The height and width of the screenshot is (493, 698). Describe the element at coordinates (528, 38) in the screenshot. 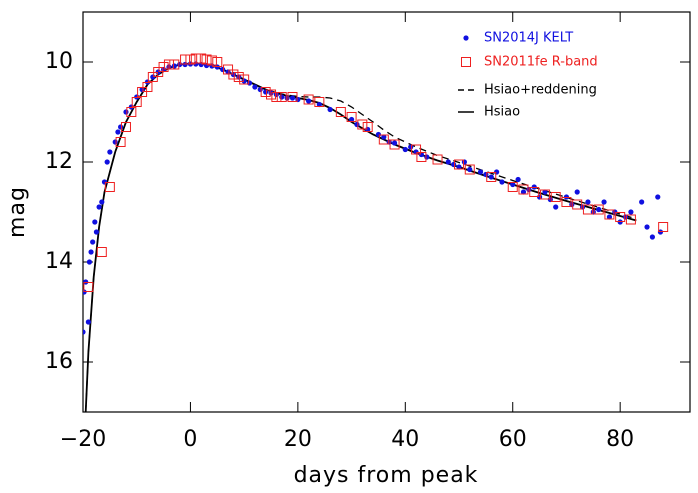

I see `legend-label: SN2014J KELT` at that location.